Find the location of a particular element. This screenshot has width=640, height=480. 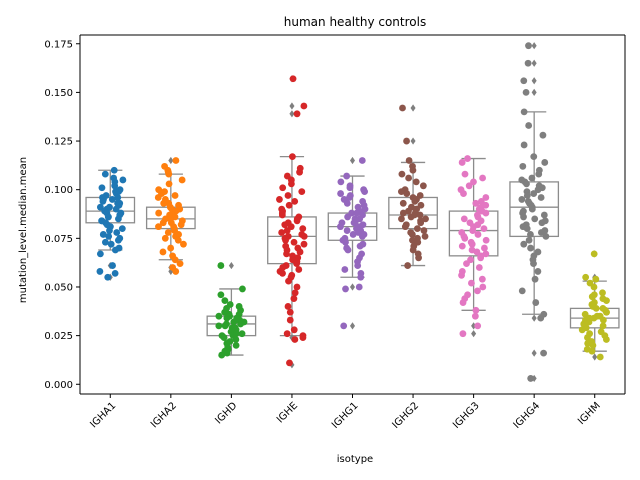

y-tick-label: 0.050 is located at coordinates (58, 287).